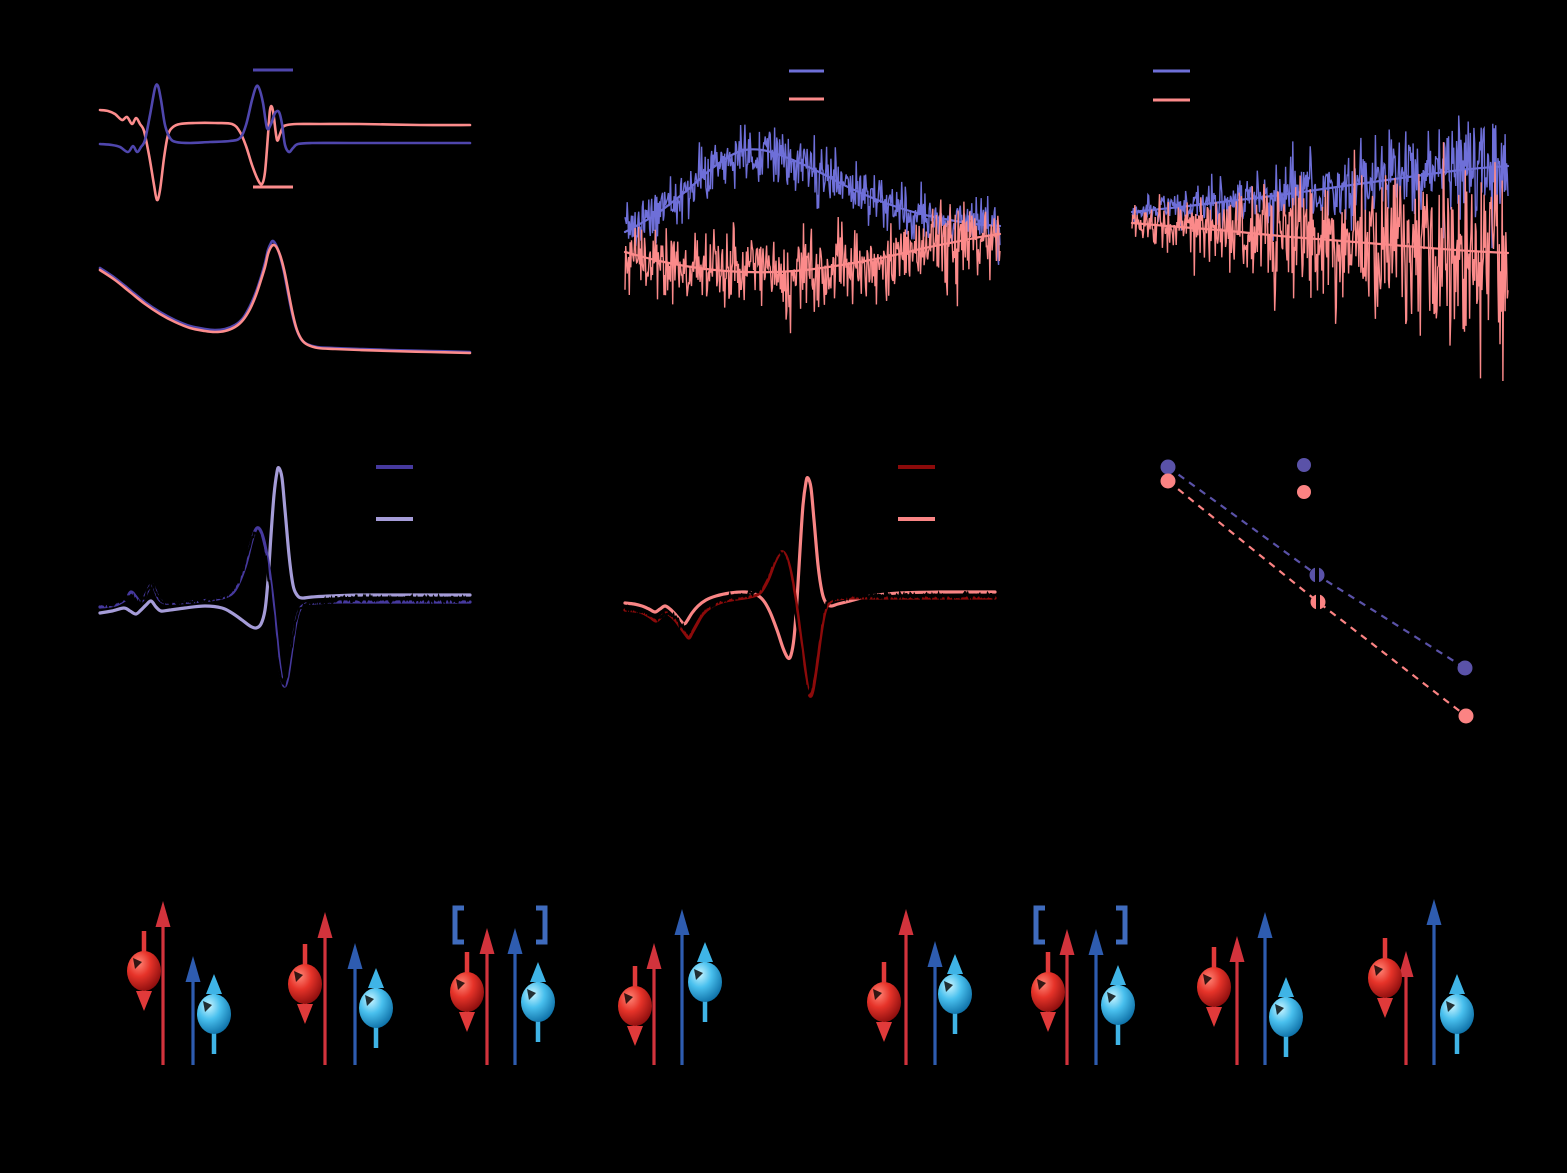 Image resolution: width=1567 pixels, height=1173 pixels. I want to click on right-group-config-2-red-sphere-highlight-mark, so click(1041, 984).